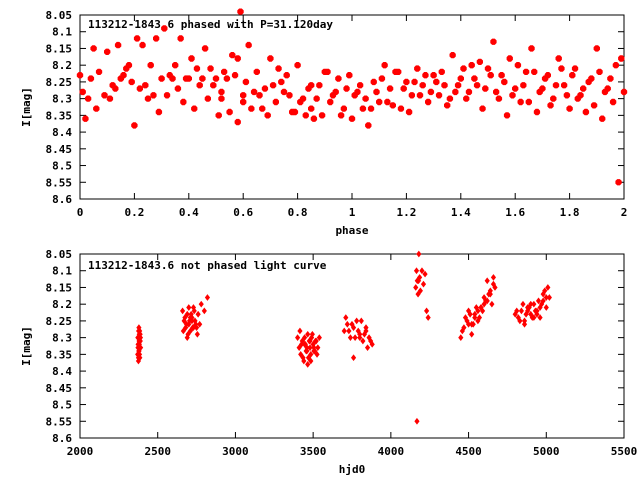 Image resolution: width=640 pixels, height=480 pixels. What do you see at coordinates (570, 212) in the screenshot?
I see `x-tick-label: 1.8` at bounding box center [570, 212].